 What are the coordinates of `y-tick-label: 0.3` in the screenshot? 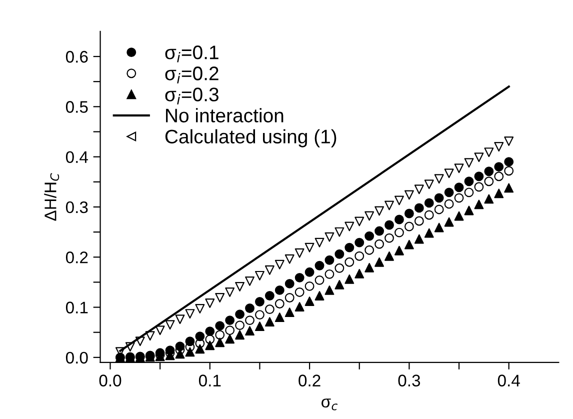 It's located at (77, 207).